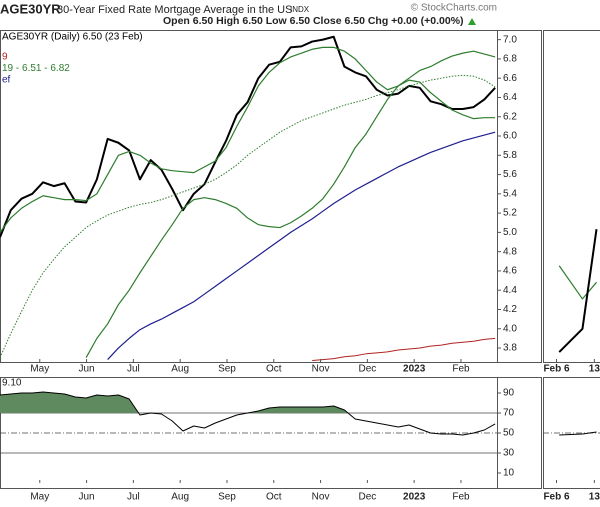 The width and height of the screenshot is (600, 507). I want to click on y-tick-label: 6.8, so click(510, 59).